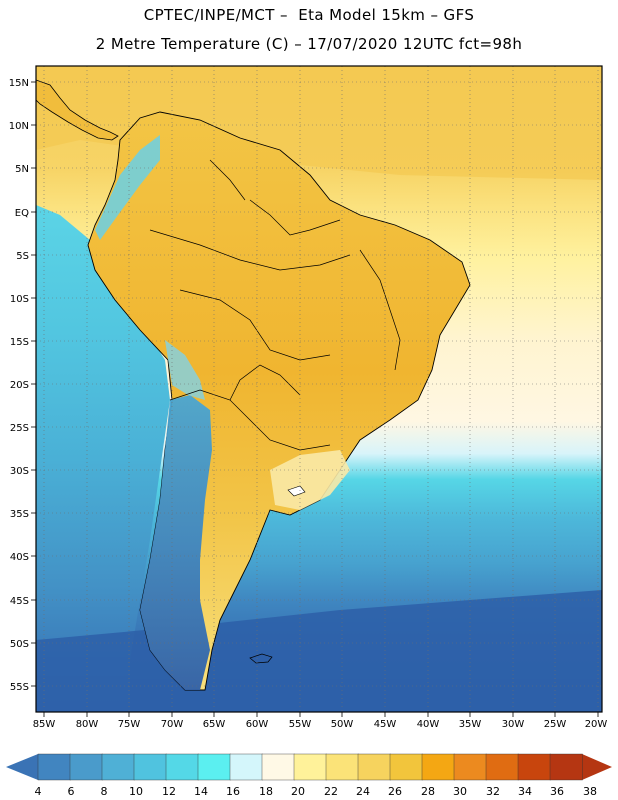  I want to click on northern-andes-cold, so click(127, 187).